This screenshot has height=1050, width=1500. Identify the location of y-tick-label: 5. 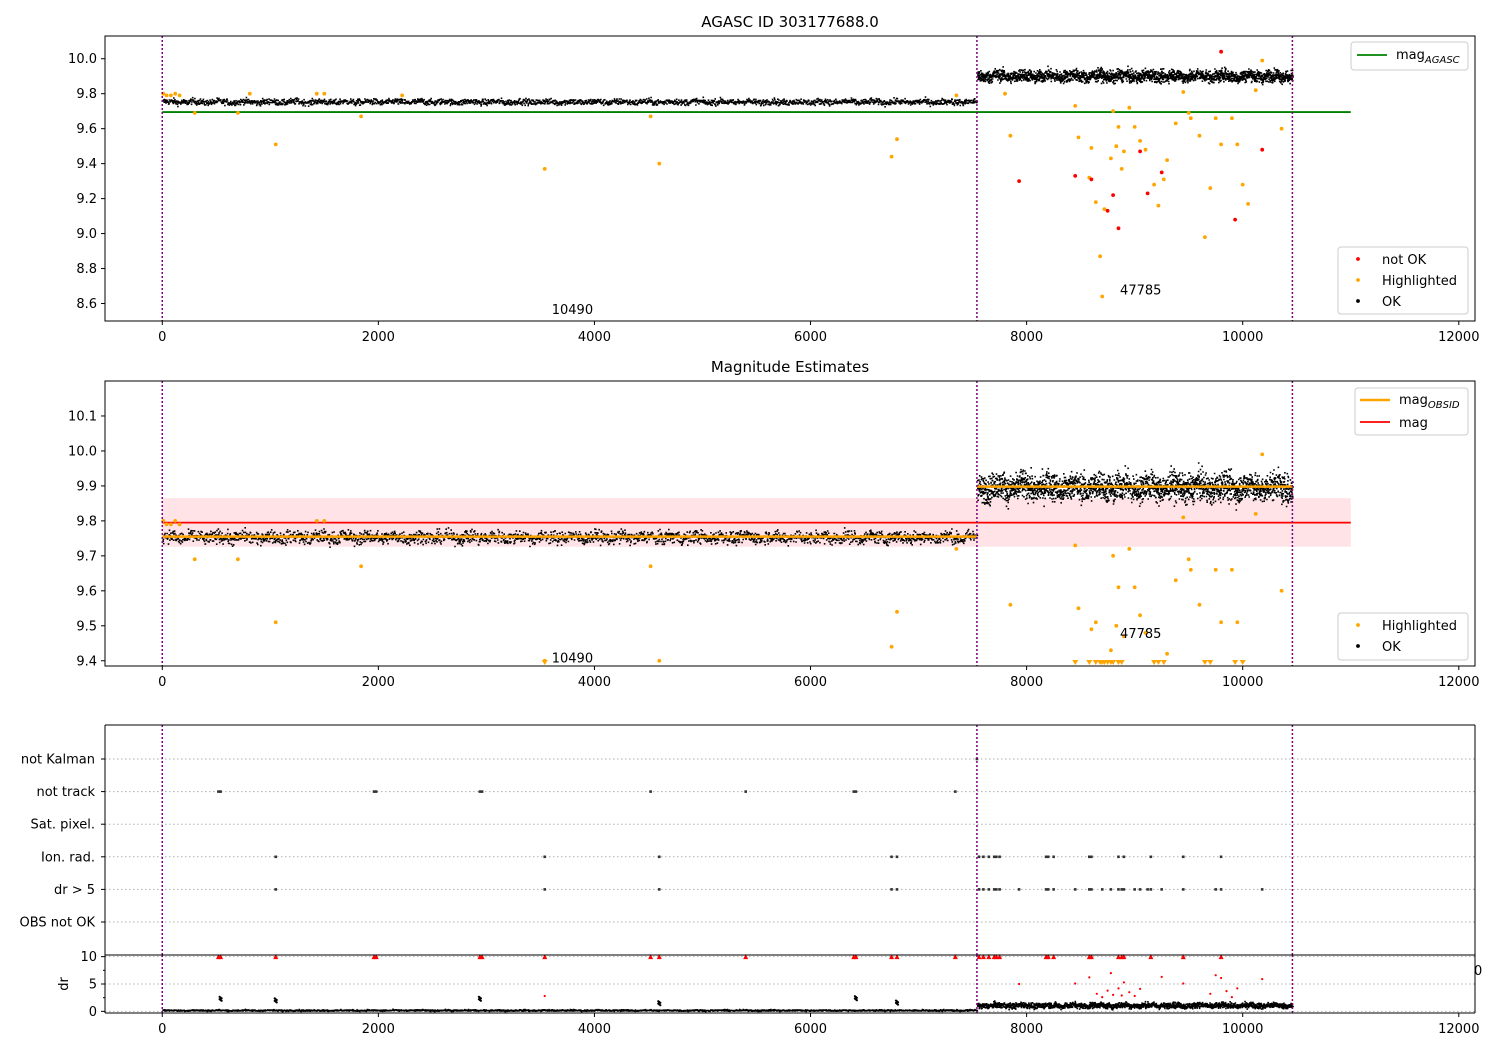
(93, 985).